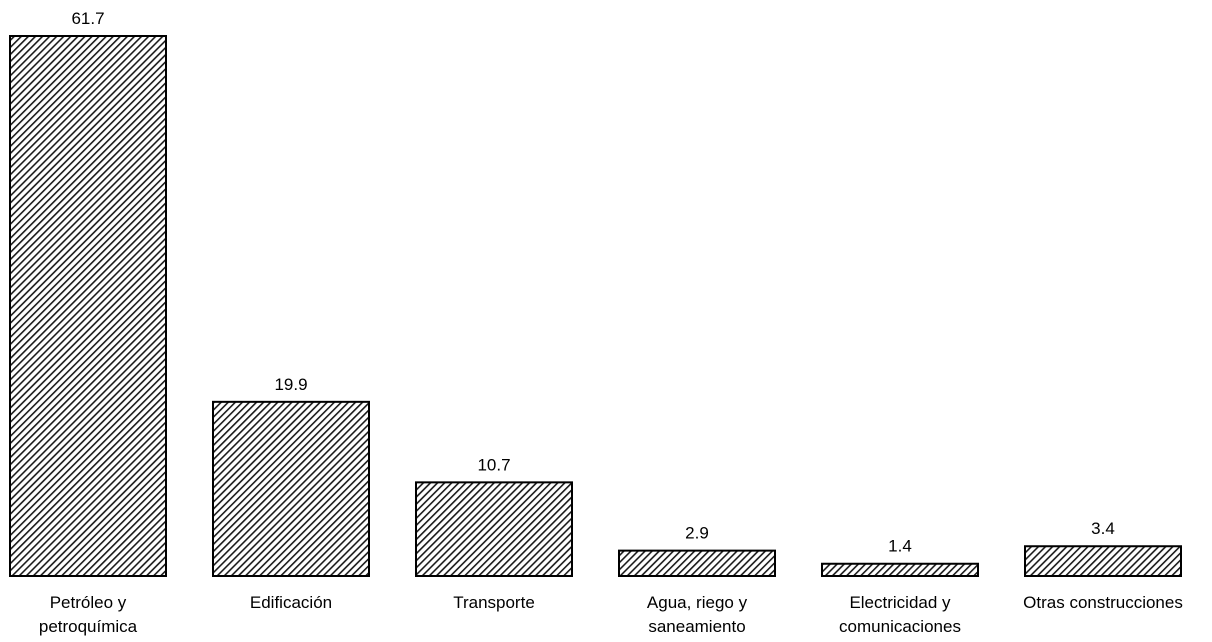 Image resolution: width=1212 pixels, height=642 pixels. What do you see at coordinates (291, 602) in the screenshot?
I see `category-label-1-line-0: Edificación` at bounding box center [291, 602].